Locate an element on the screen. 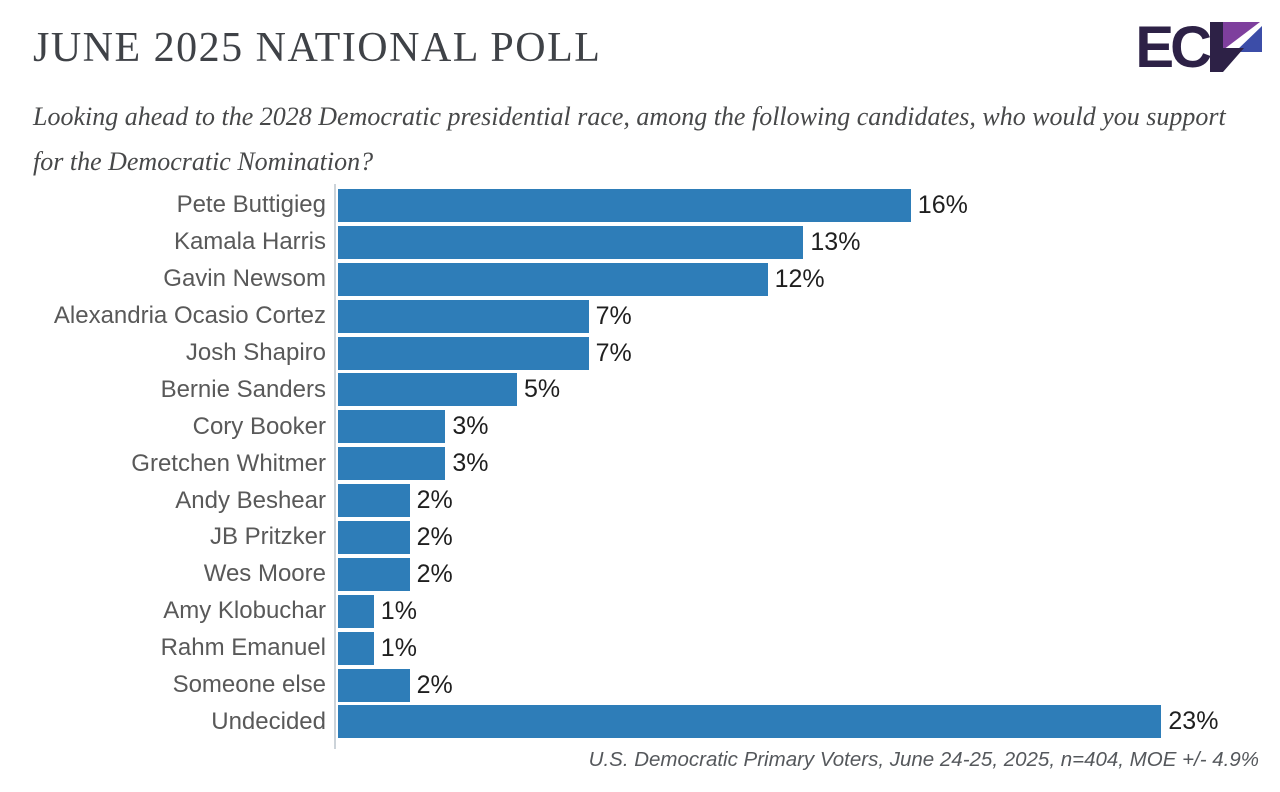 The height and width of the screenshot is (792, 1280). bar-row: Gretchen Whitmer 3% is located at coordinates (655, 463).